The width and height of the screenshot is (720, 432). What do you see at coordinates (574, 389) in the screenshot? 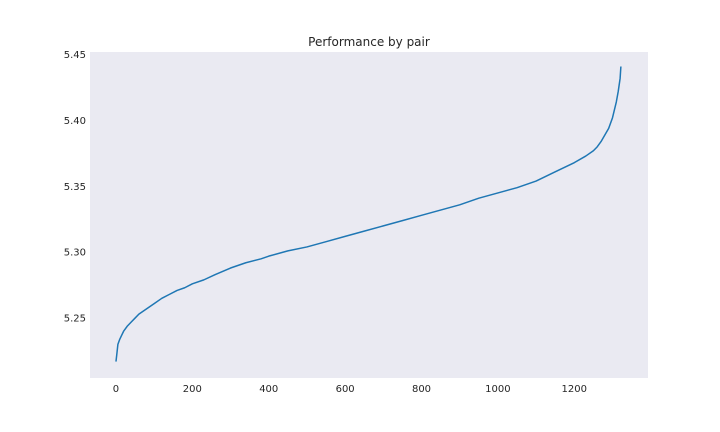
I see `x-tick-label: 1200` at bounding box center [574, 389].